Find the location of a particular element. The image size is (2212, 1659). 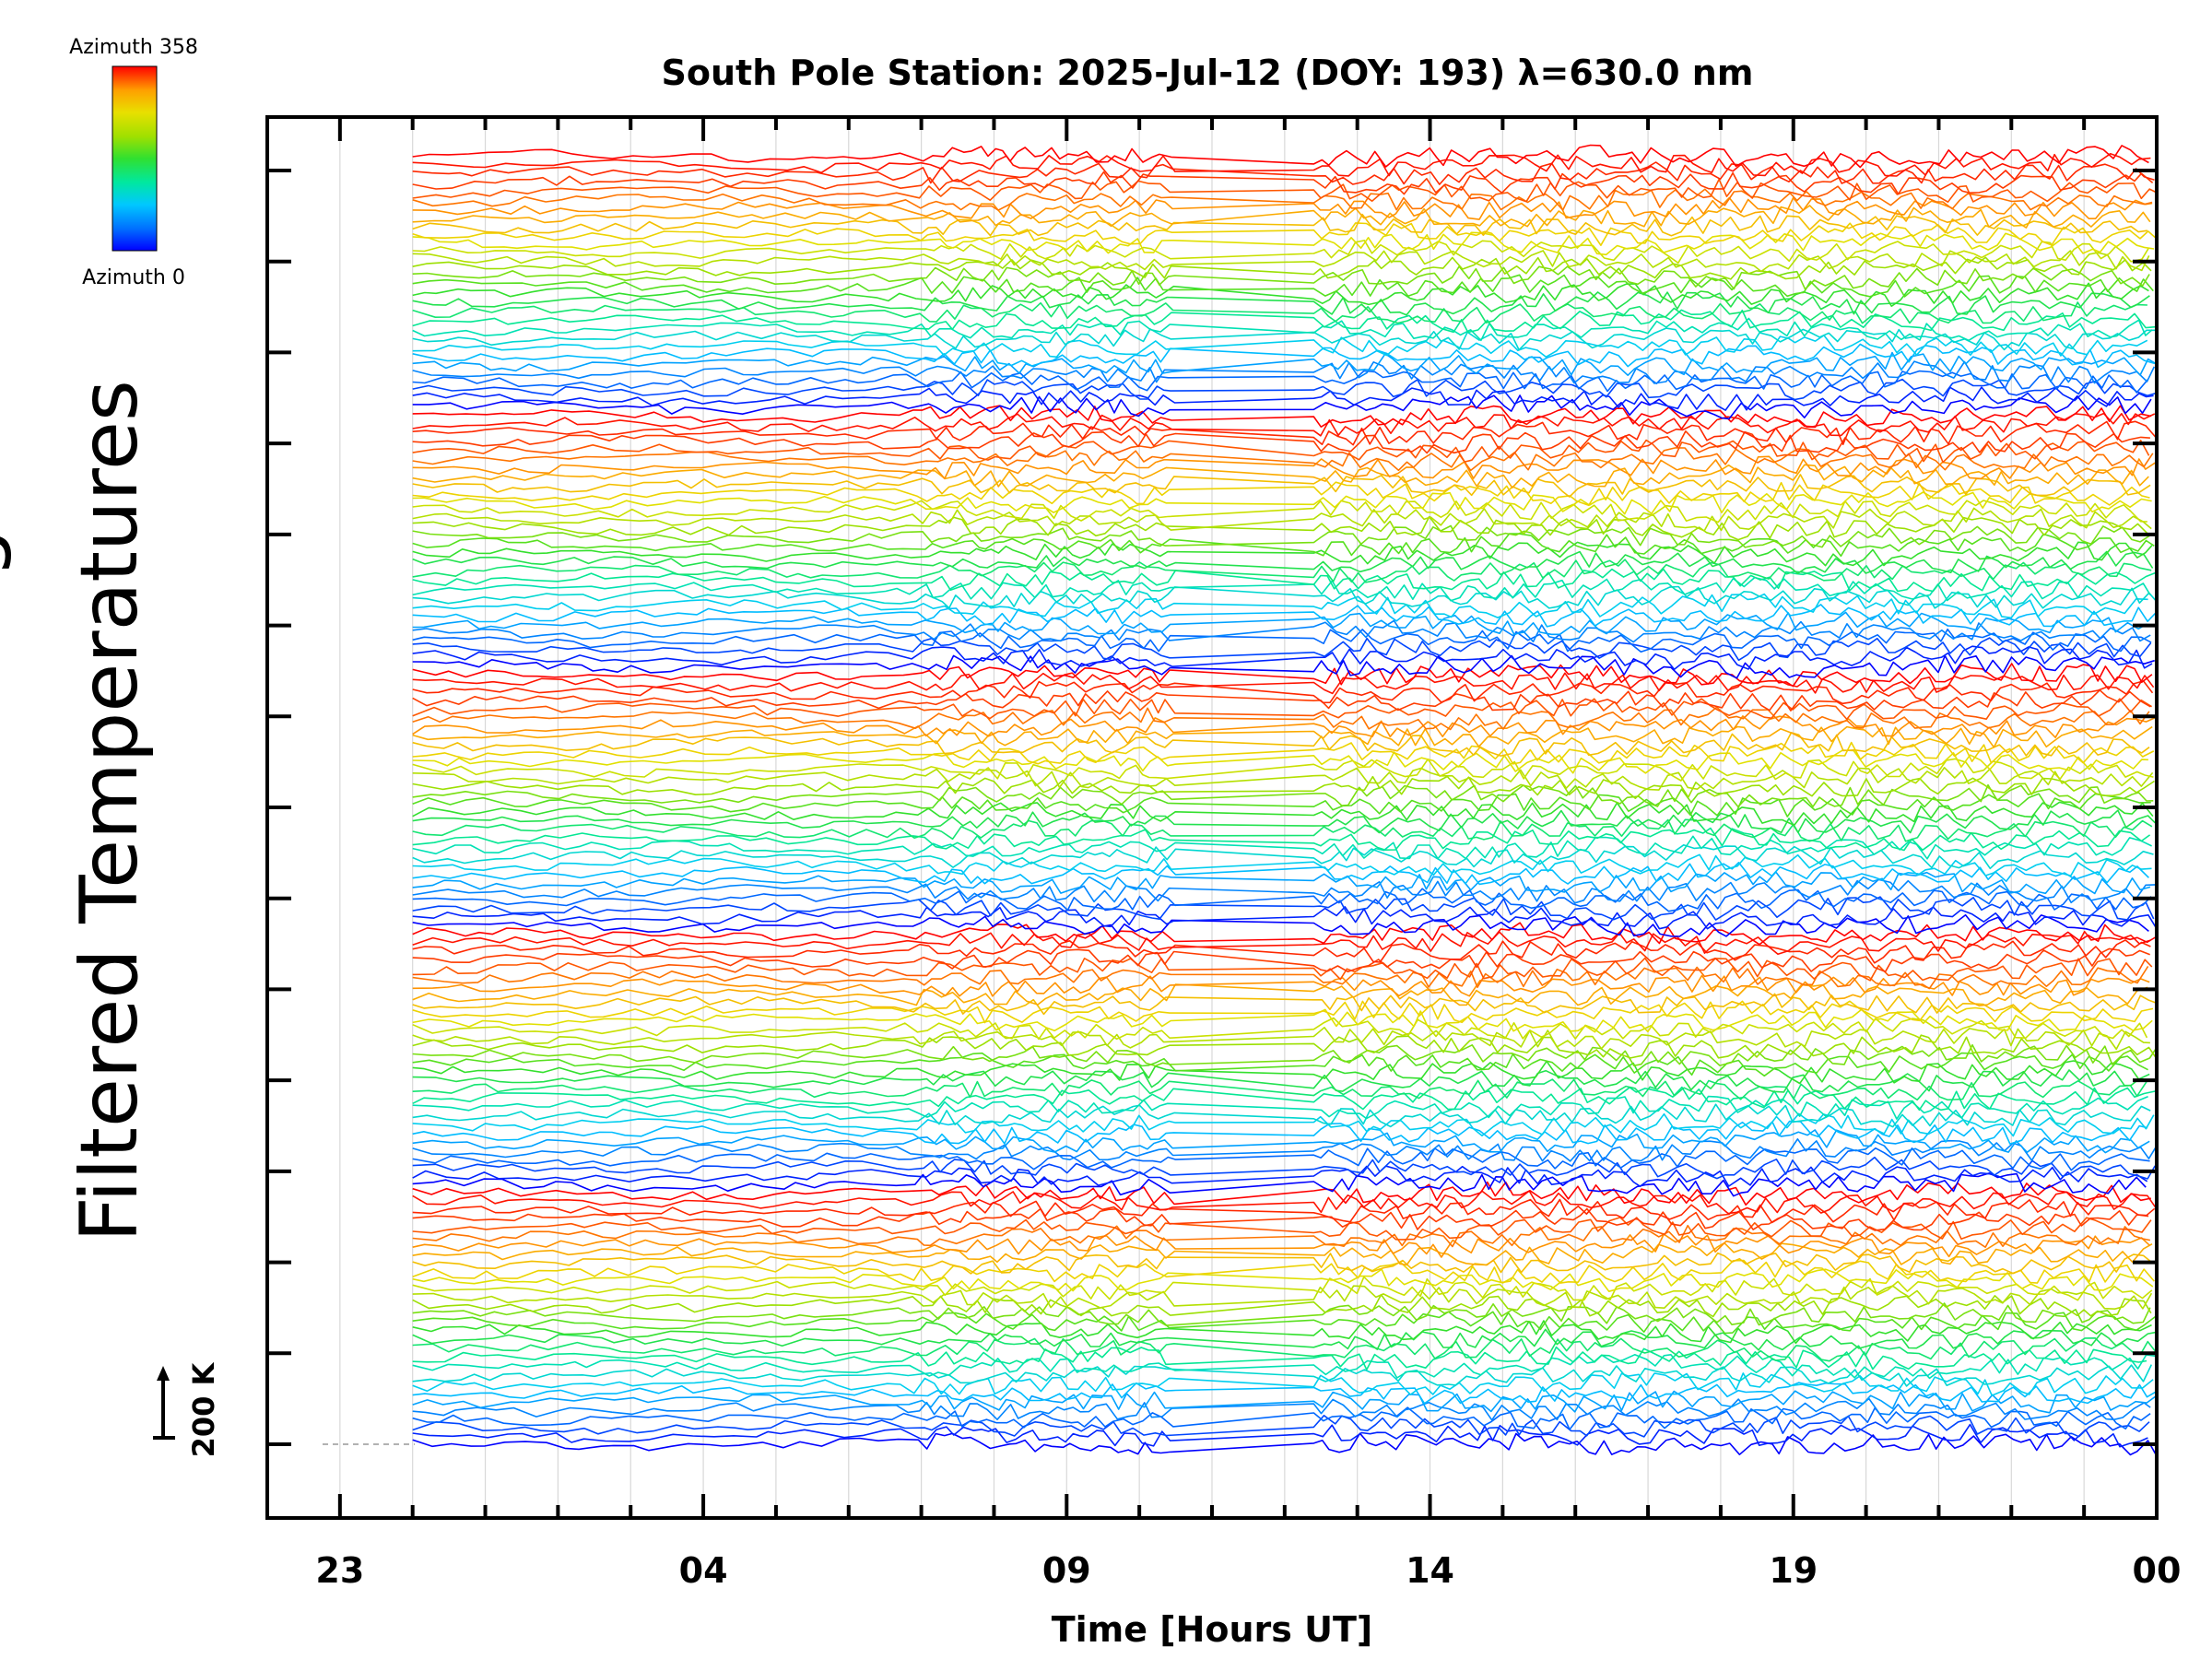

scale-bar: 200 K is located at coordinates (187, 1409).